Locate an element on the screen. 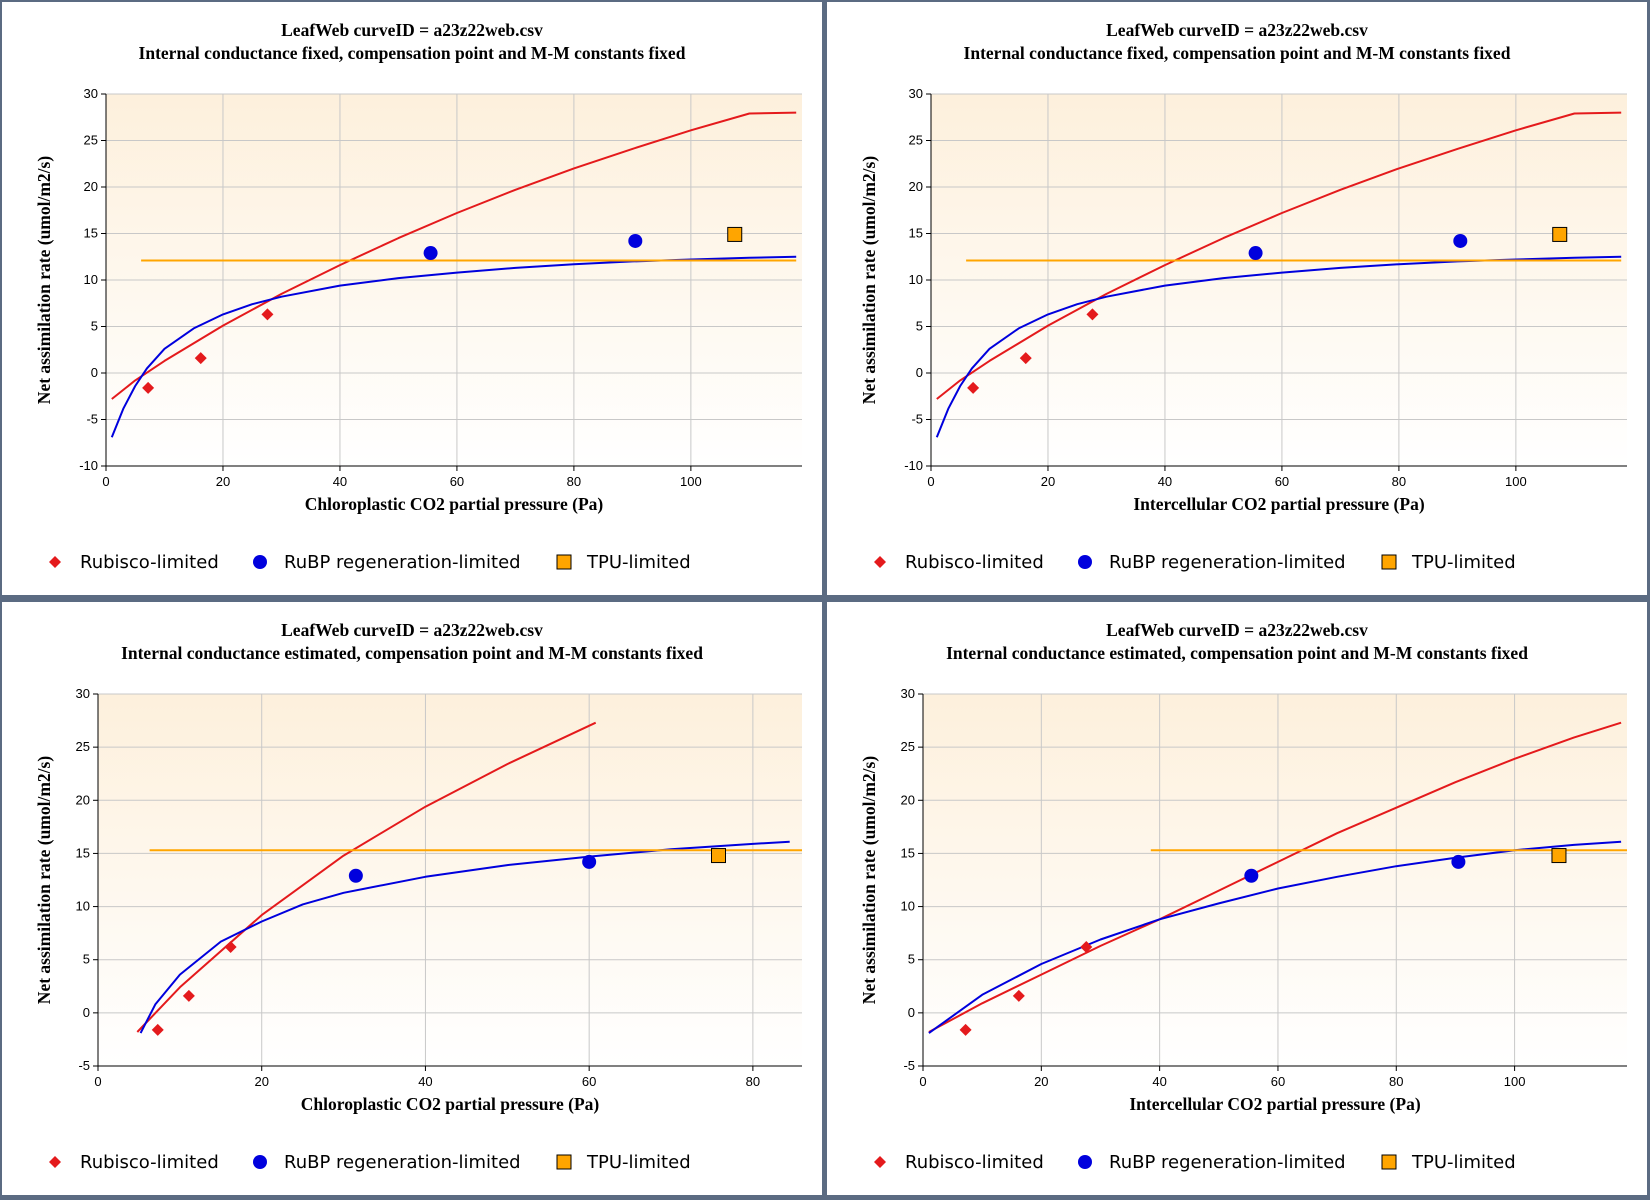 Image resolution: width=1650 pixels, height=1200 pixels. plot-area is located at coordinates (450, 880).